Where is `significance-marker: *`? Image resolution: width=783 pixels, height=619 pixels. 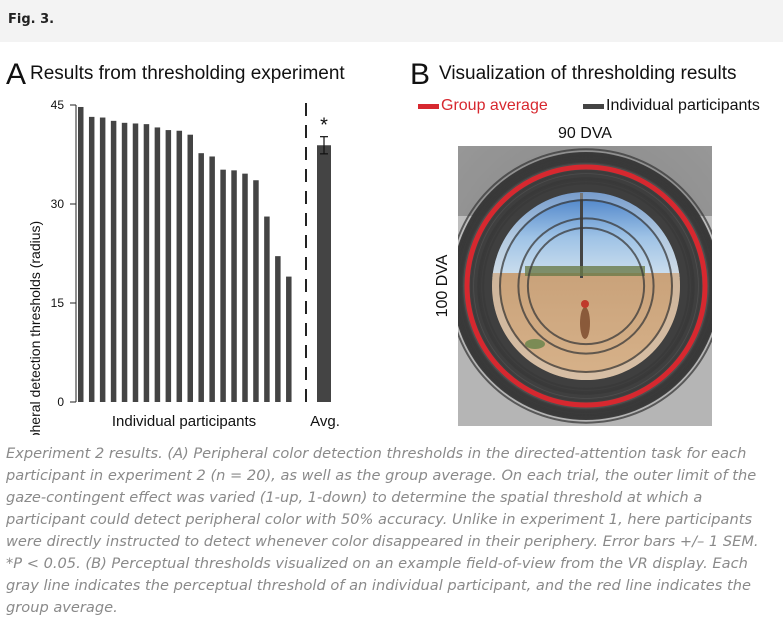 significance-marker: * is located at coordinates (324, 126).